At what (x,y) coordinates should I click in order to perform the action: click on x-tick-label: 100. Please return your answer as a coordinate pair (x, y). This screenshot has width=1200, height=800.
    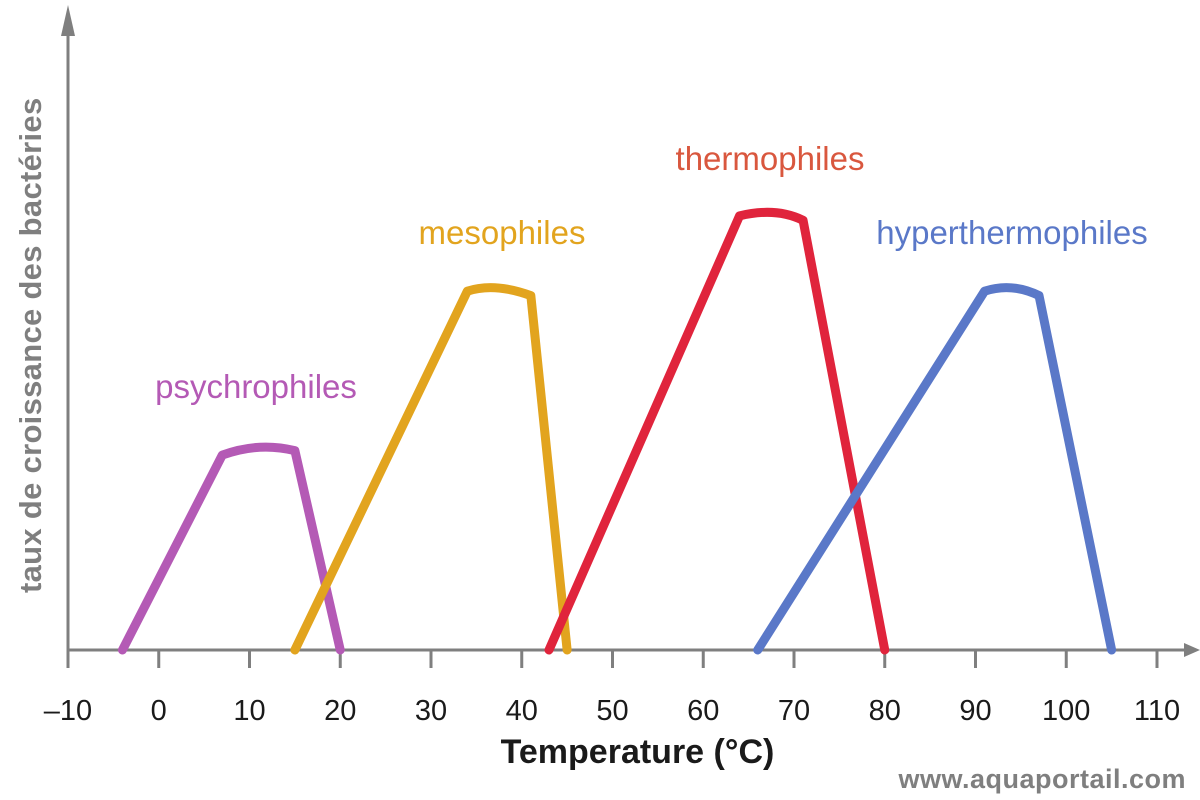
    Looking at the image, I should click on (1066, 711).